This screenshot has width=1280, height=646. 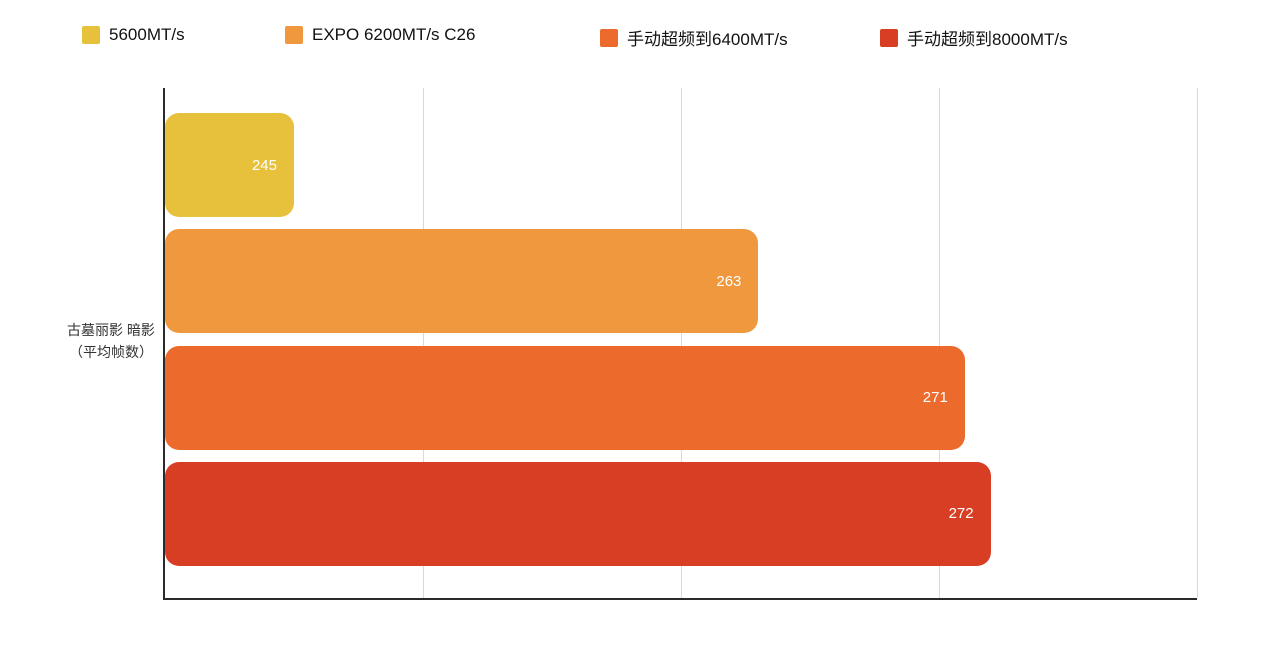 I want to click on bar-value-label: 271, so click(x=935, y=398).